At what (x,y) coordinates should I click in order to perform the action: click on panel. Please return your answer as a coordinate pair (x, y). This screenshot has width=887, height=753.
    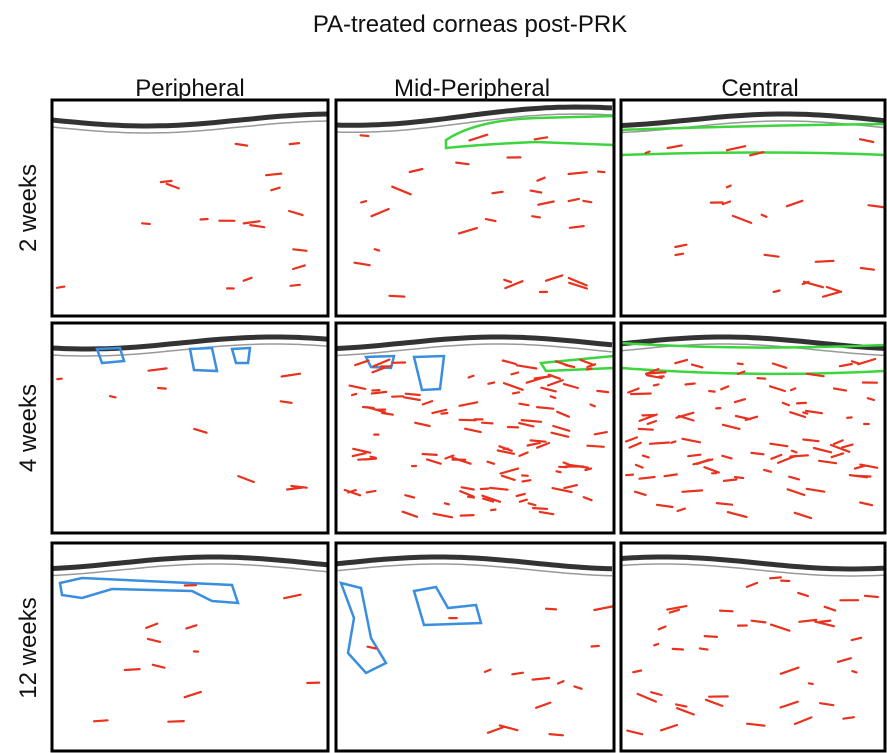
    Looking at the image, I should click on (753, 647).